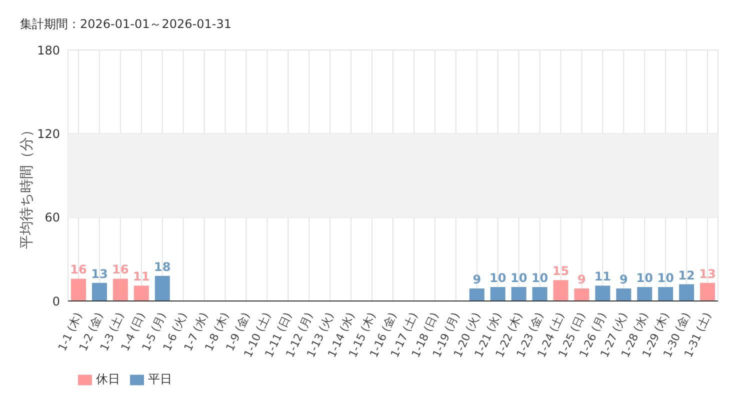 The height and width of the screenshot is (410, 750). I want to click on y-tick-label: 180, so click(48, 50).